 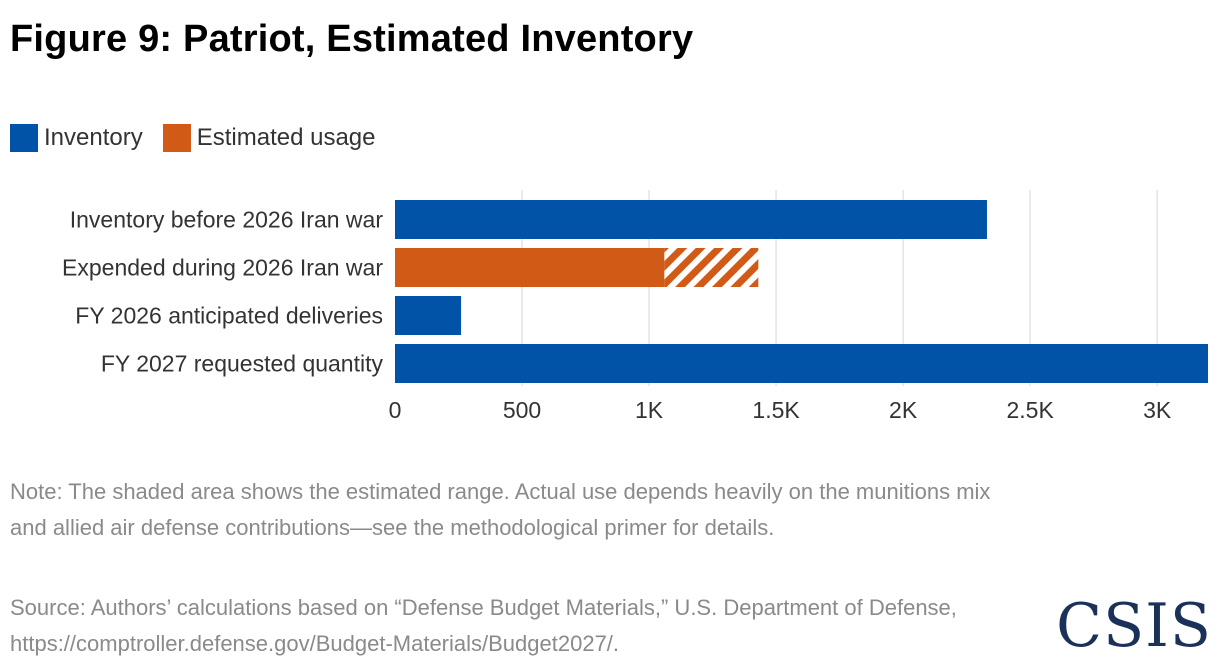 I want to click on bar-range-shaded, so click(x=711, y=267).